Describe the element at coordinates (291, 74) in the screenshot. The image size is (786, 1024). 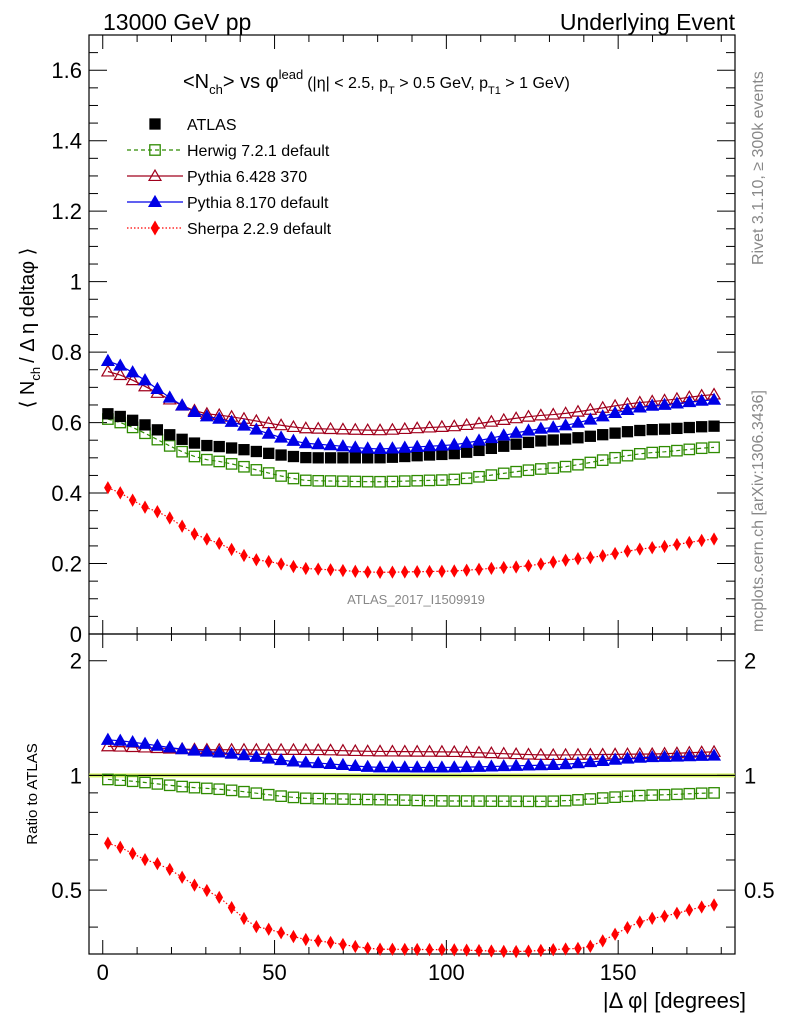
I see `title-main-sup: lead` at that location.